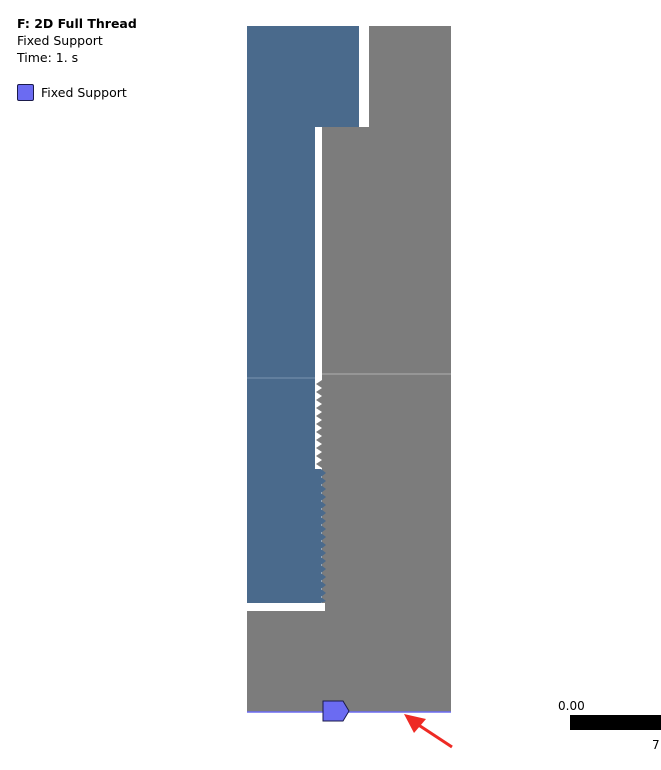  I want to click on legend-title: F: 2D Full Thread, so click(77, 23).